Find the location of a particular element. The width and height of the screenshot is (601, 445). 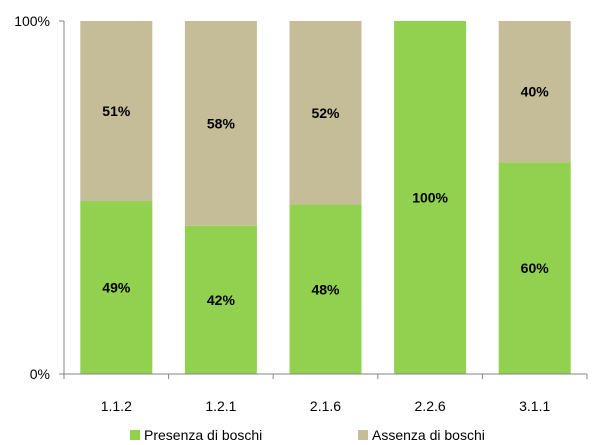

legend-item-1: Presenza di boschi is located at coordinates (196, 435).